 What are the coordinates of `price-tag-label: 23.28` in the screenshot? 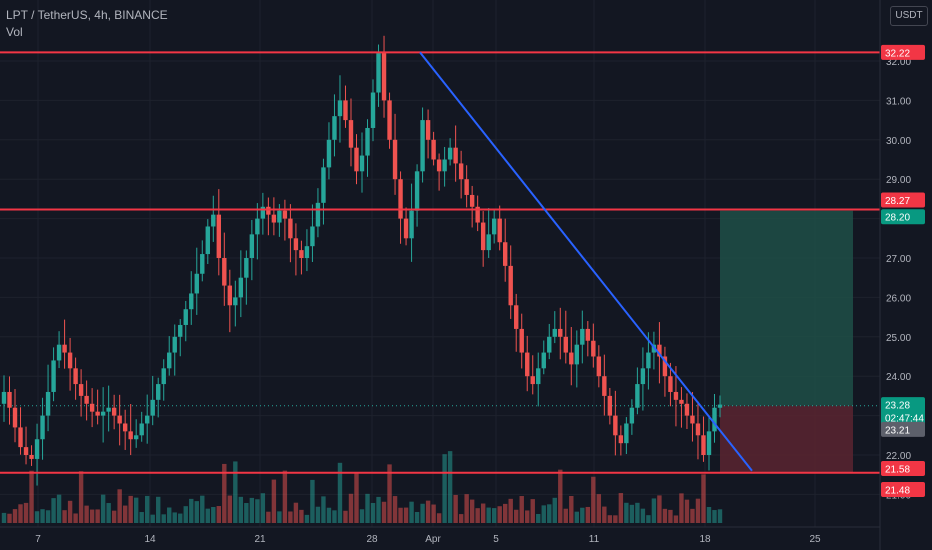 It's located at (897, 406).